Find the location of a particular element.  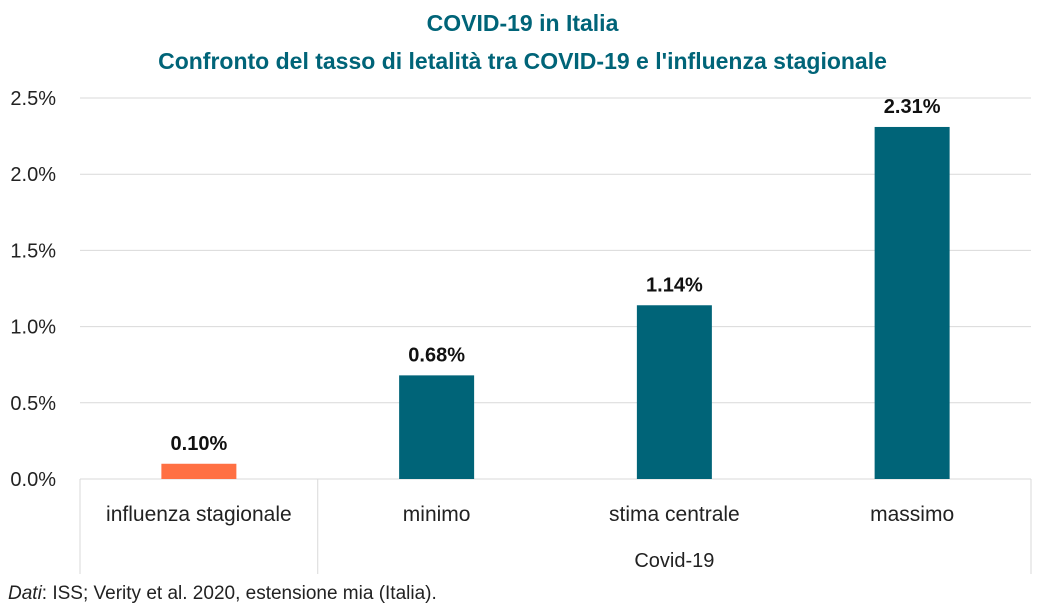

data-label: 0.68% is located at coordinates (436, 355).